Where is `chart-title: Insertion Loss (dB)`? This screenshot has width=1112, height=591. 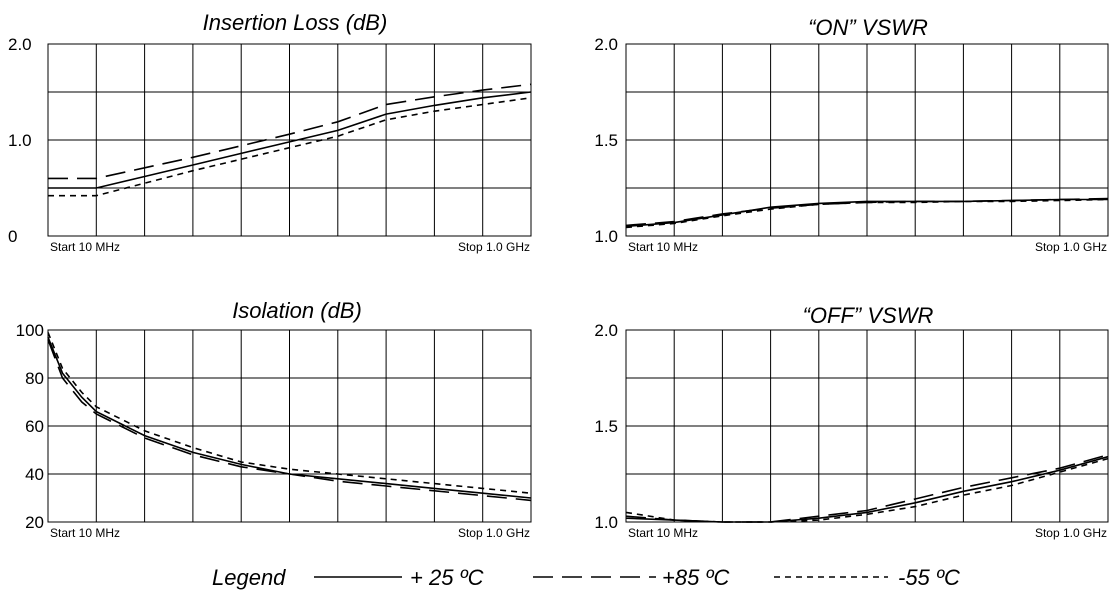
chart-title: Insertion Loss (dB) is located at coordinates (295, 22).